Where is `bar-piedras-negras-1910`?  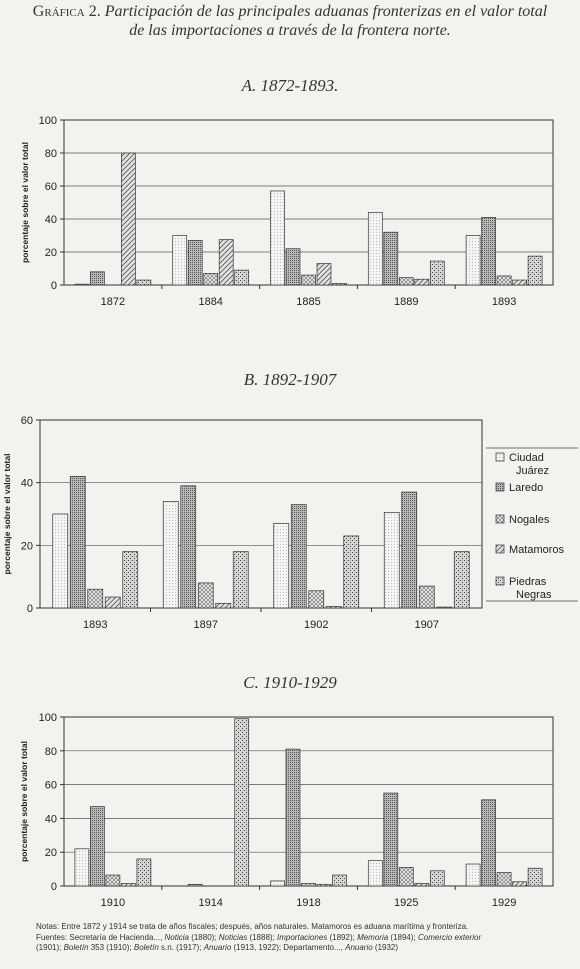
bar-piedras-negras-1910 is located at coordinates (144, 872).